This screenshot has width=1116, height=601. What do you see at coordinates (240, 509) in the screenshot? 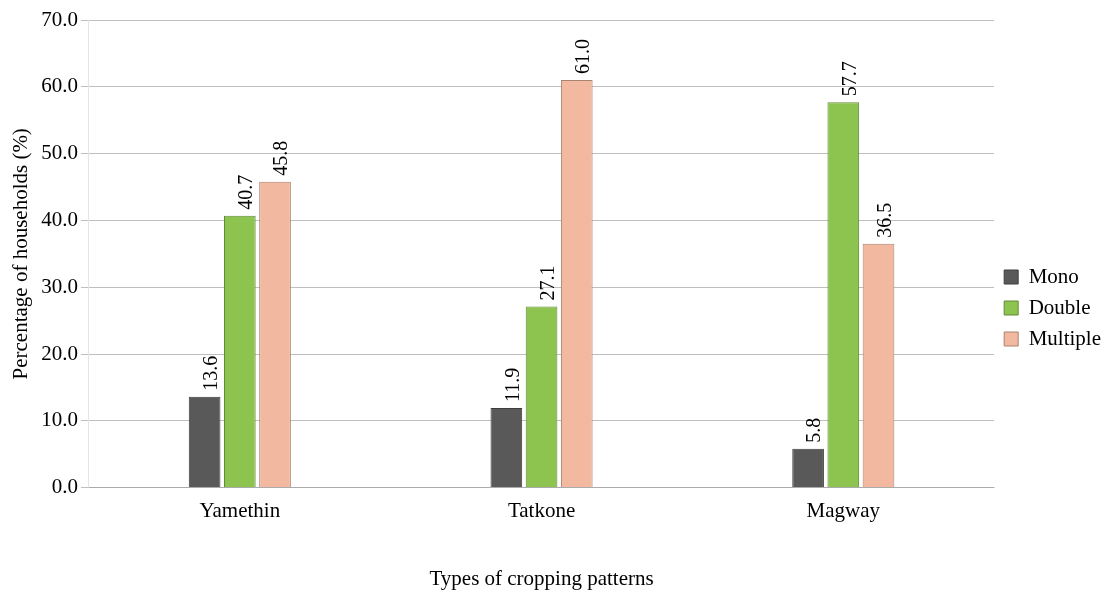
I see `x-tick-label: Yamethin` at bounding box center [240, 509].